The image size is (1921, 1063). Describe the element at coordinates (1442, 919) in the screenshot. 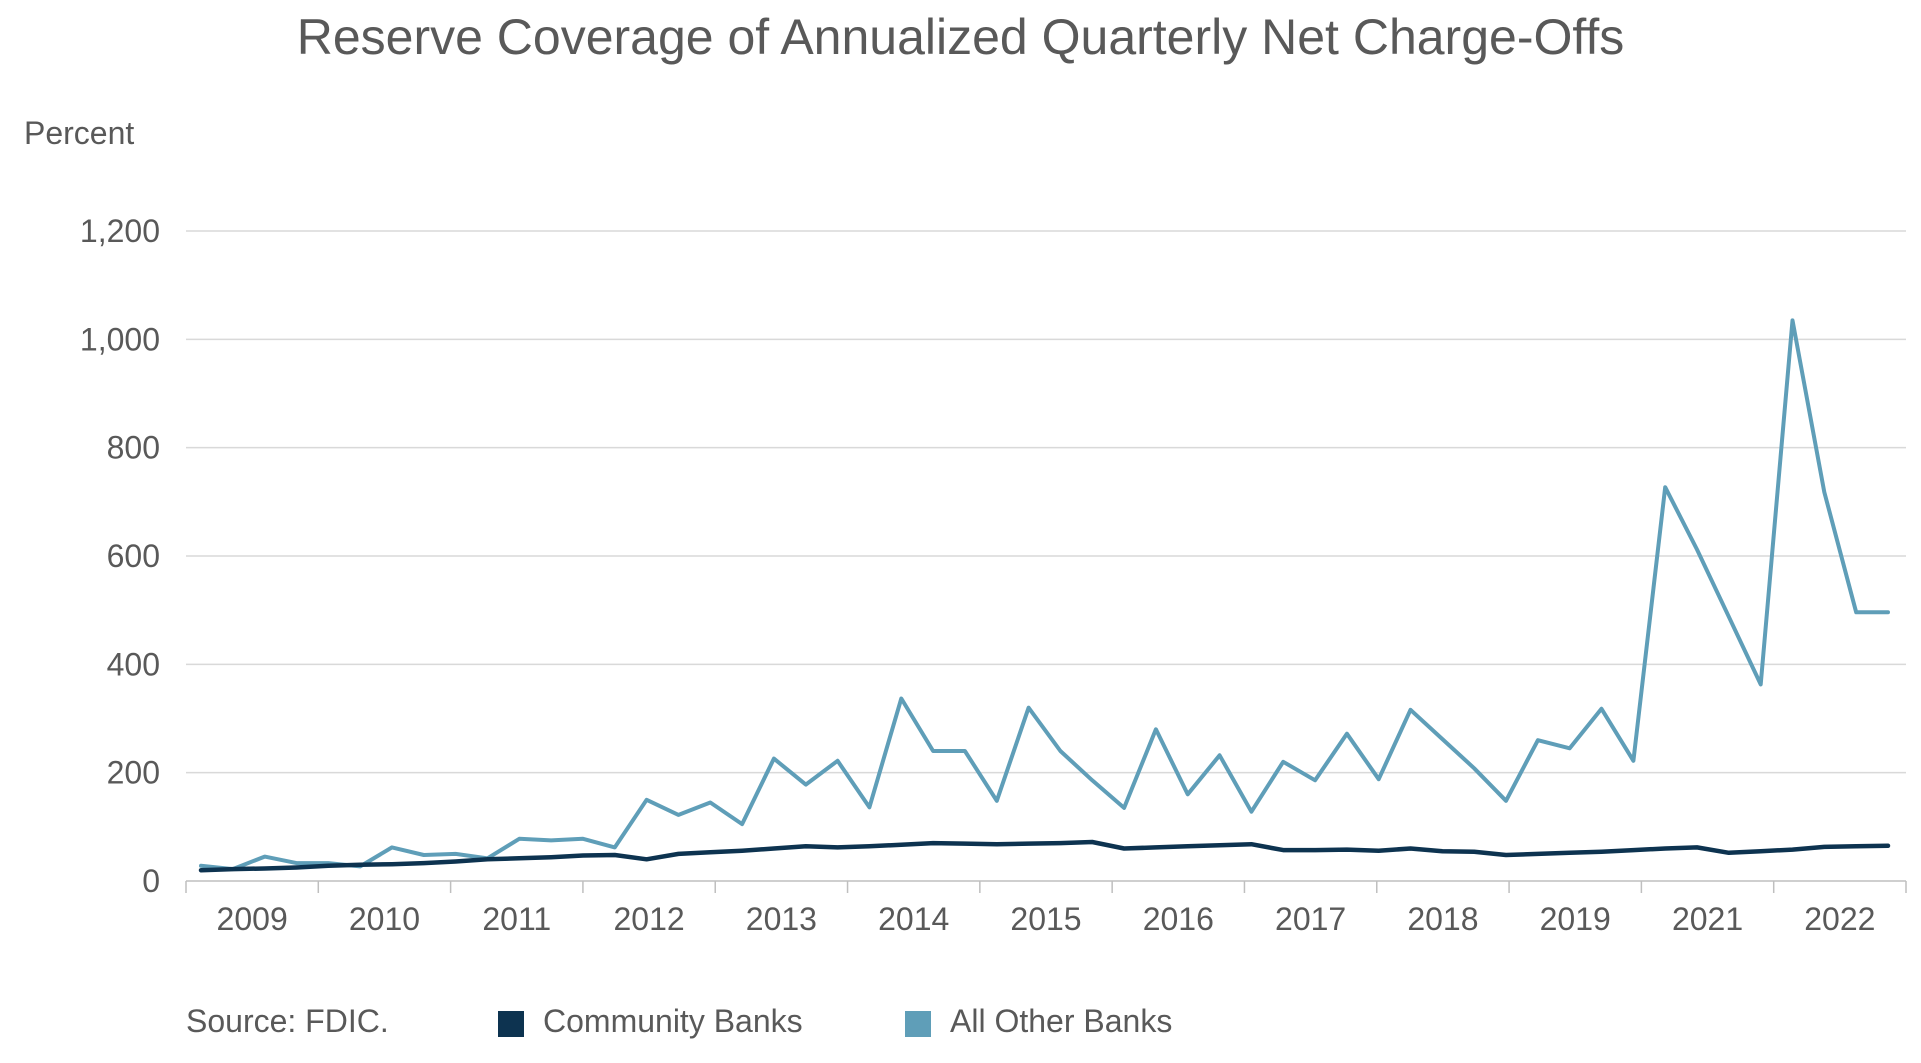

I see `x-tick-label: 2018` at that location.